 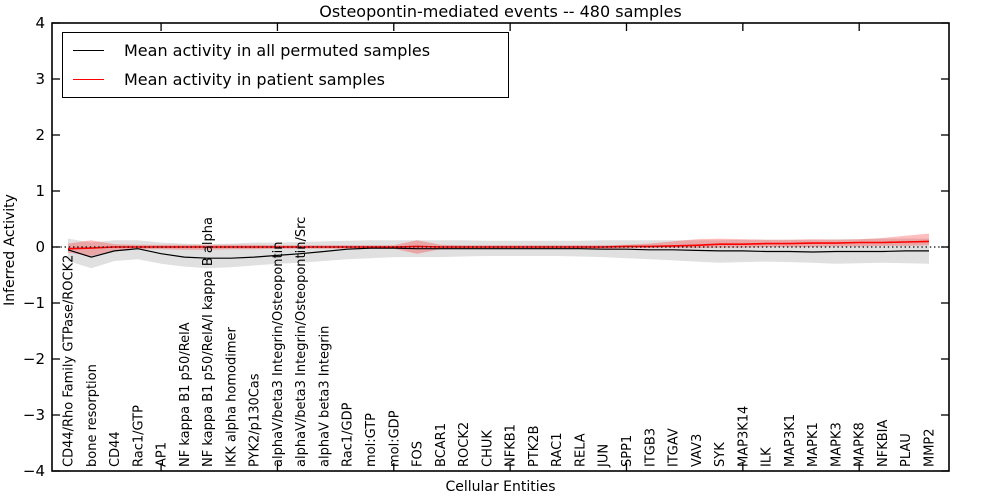 What do you see at coordinates (883, 443) in the screenshot?
I see `x-tick-label: NFKBIA` at bounding box center [883, 443].